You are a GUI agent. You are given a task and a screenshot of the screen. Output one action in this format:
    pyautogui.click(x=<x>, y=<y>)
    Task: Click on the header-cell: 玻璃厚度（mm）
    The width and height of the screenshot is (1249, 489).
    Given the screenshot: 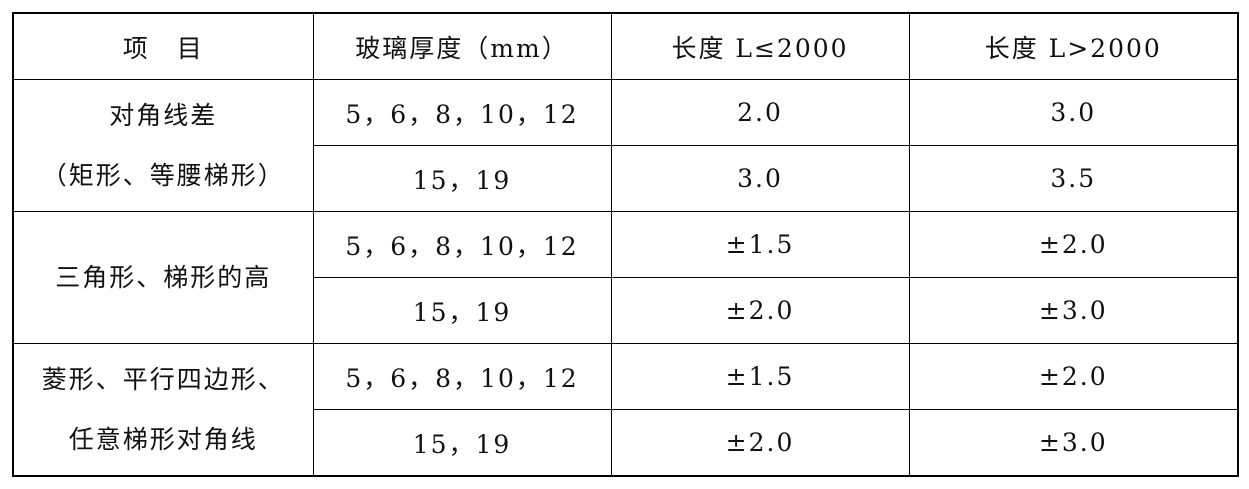 What is the action you would take?
    pyautogui.click(x=462, y=46)
    